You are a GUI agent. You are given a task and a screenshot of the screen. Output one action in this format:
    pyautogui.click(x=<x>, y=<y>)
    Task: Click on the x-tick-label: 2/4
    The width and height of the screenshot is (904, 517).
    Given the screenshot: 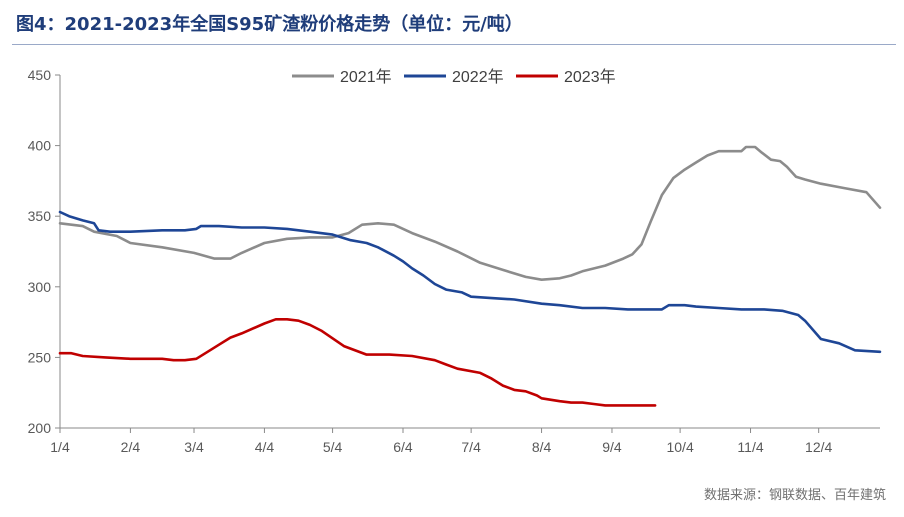 What is the action you would take?
    pyautogui.click(x=131, y=447)
    